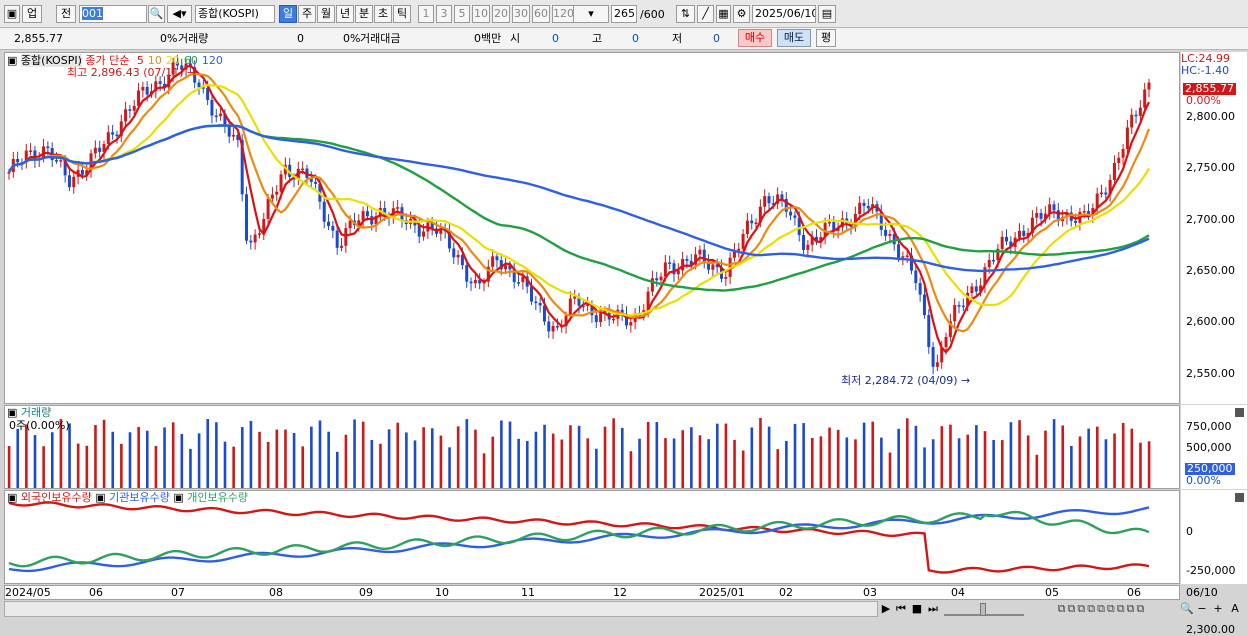 This screenshot has width=1248, height=636. What do you see at coordinates (933, 608) in the screenshot?
I see `step-forward-icon: ⏭` at bounding box center [933, 608].